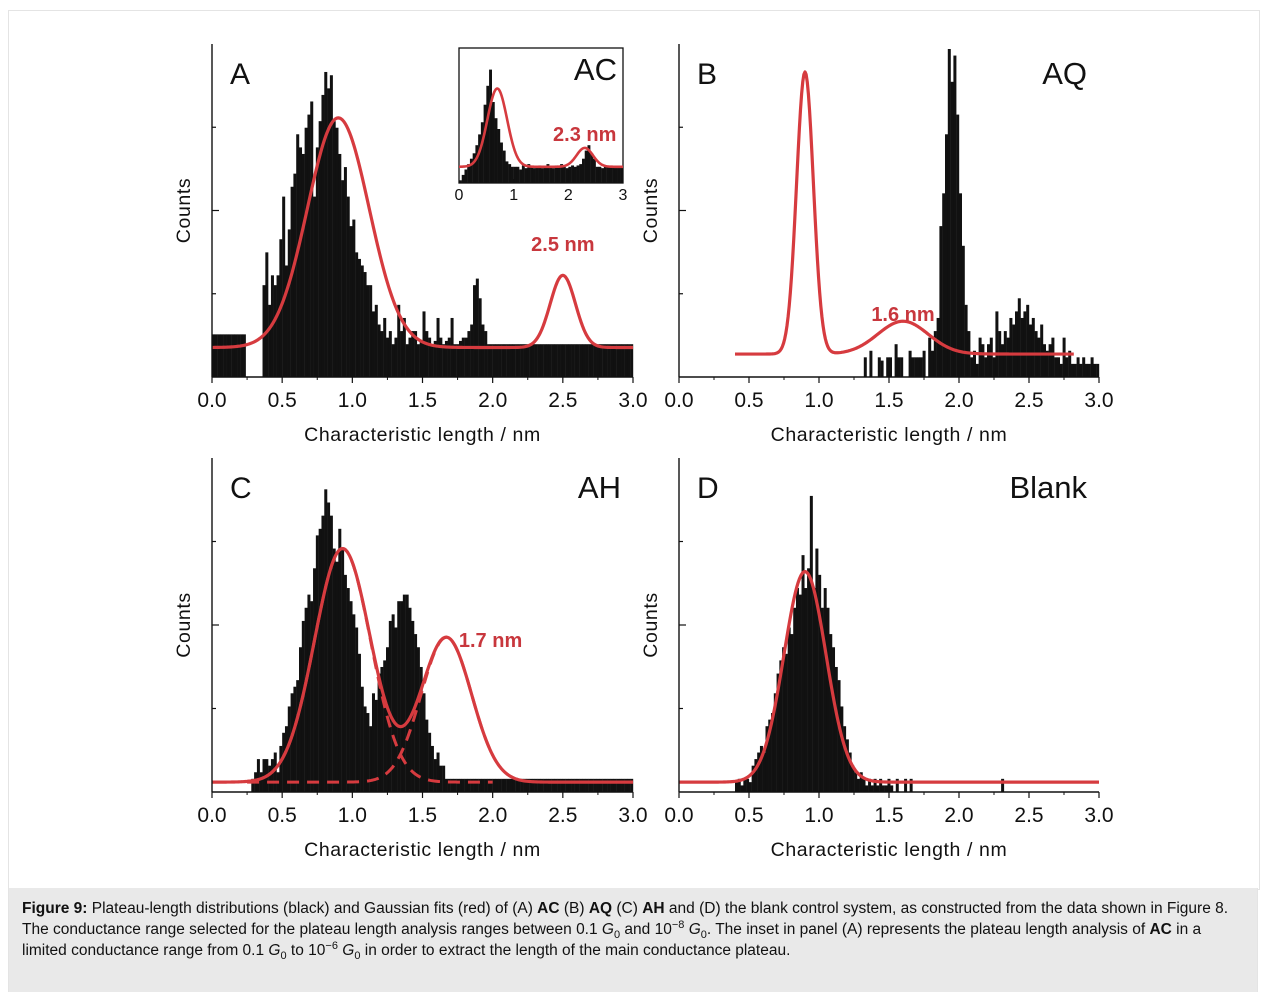 This screenshot has width=1265, height=992. What do you see at coordinates (902, 315) in the screenshot?
I see `peak-annotation: 1.6 nm` at bounding box center [902, 315].